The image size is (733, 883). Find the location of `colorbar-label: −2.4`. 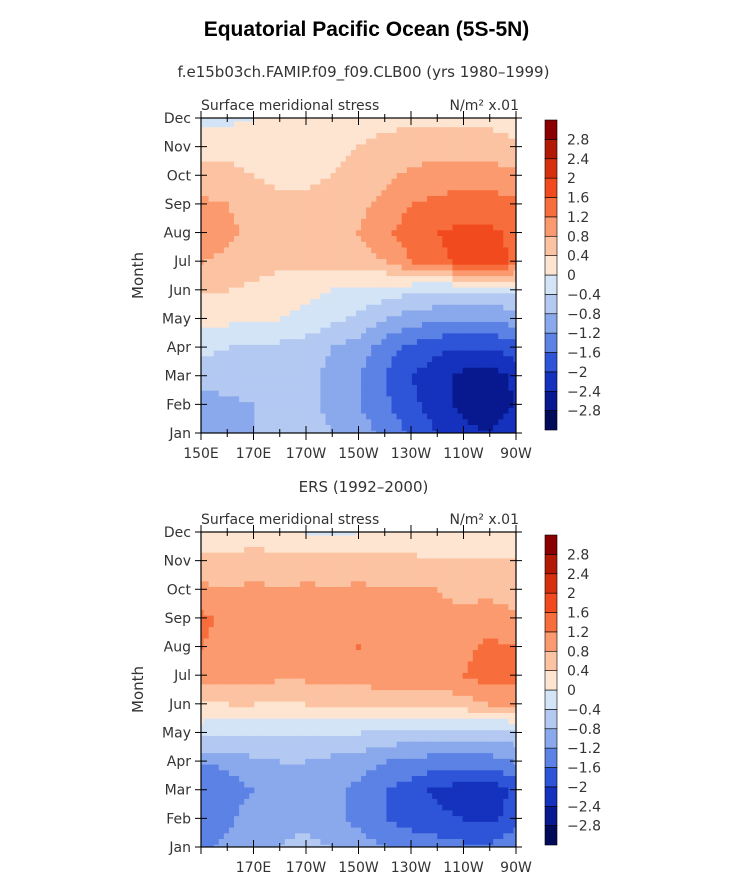

colorbar-label: −2.4 is located at coordinates (584, 392).